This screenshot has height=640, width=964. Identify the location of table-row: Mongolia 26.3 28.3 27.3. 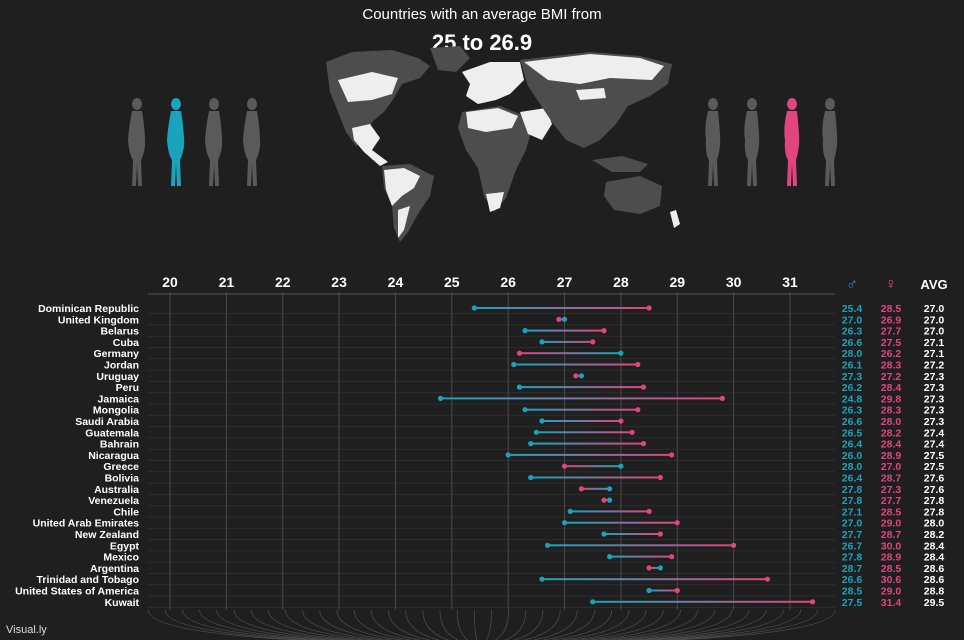
(518, 411).